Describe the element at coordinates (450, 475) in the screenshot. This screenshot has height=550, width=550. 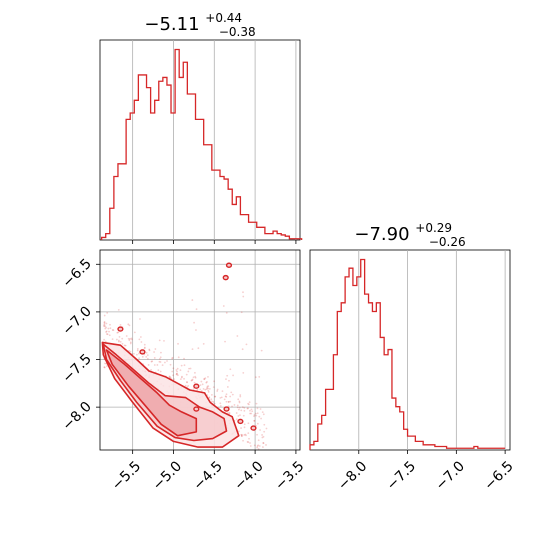
I see `p2-xtick-label-2: −7.0` at that location.